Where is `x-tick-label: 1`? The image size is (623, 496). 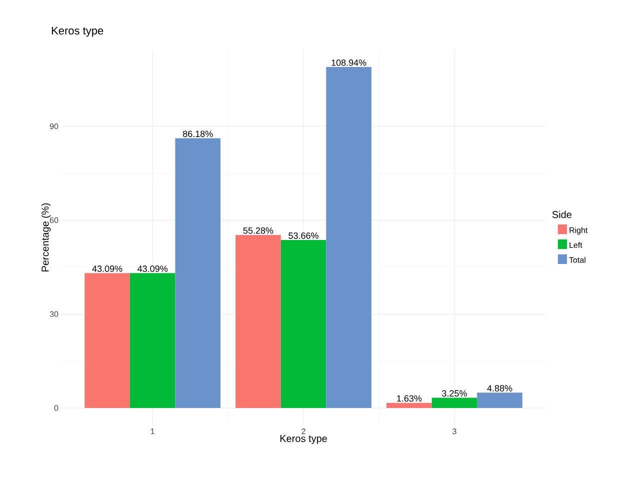 x-tick-label: 1 is located at coordinates (152, 431).